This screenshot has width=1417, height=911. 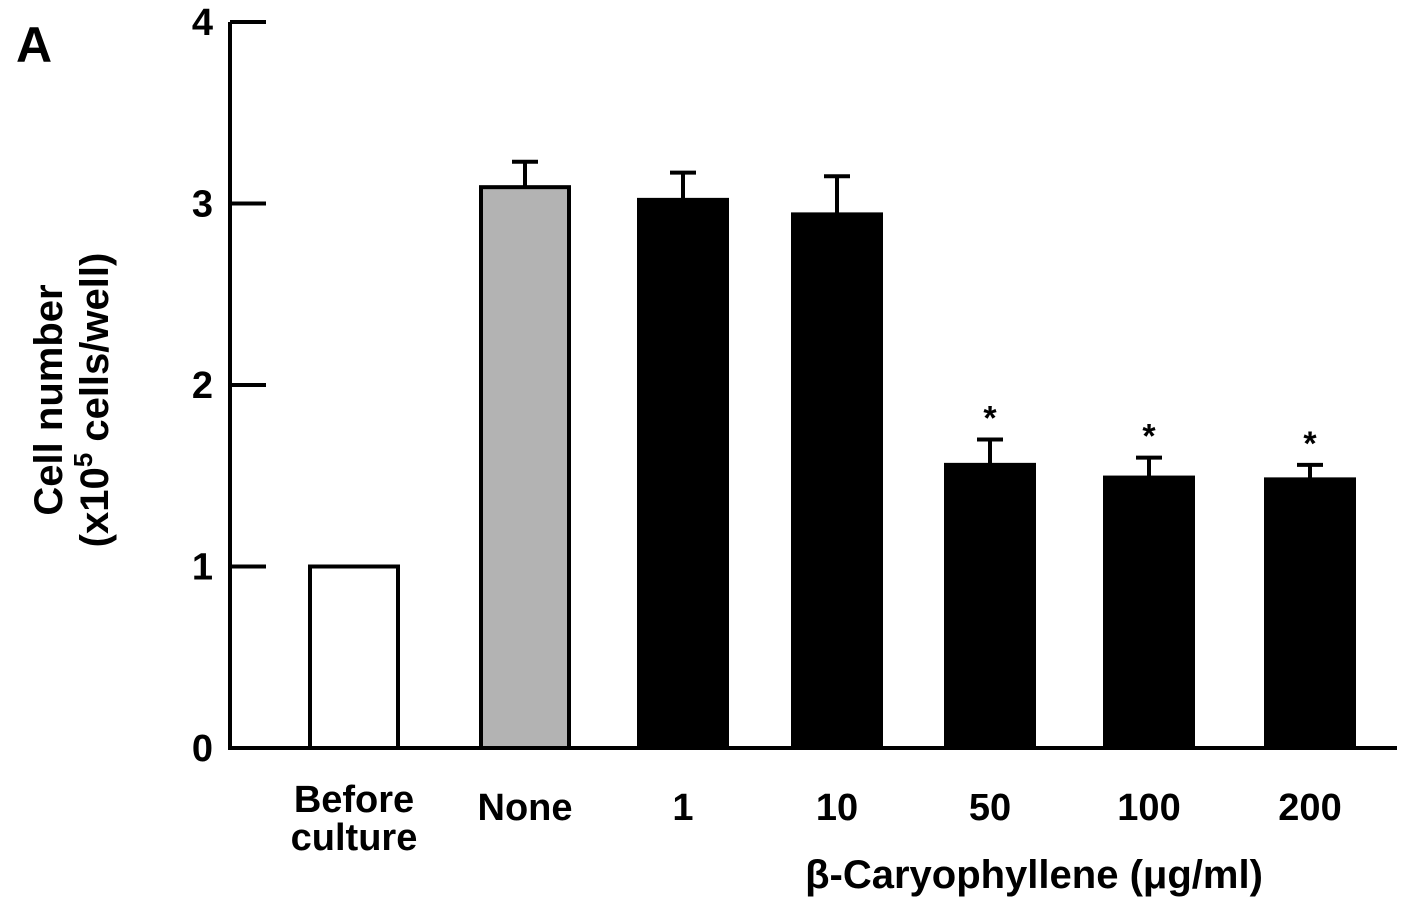 What do you see at coordinates (202, 23) in the screenshot?
I see `y-tick-label-4: 4` at bounding box center [202, 23].